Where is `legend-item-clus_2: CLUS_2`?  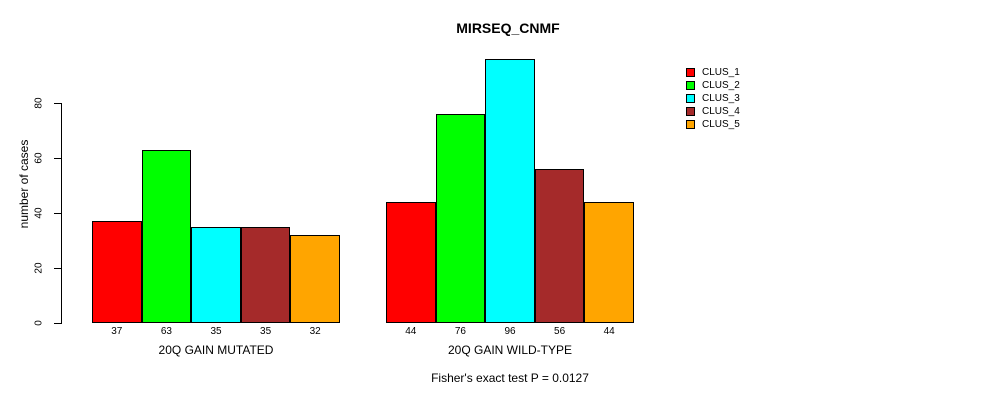
legend-item-clus_2: CLUS_2 is located at coordinates (713, 85).